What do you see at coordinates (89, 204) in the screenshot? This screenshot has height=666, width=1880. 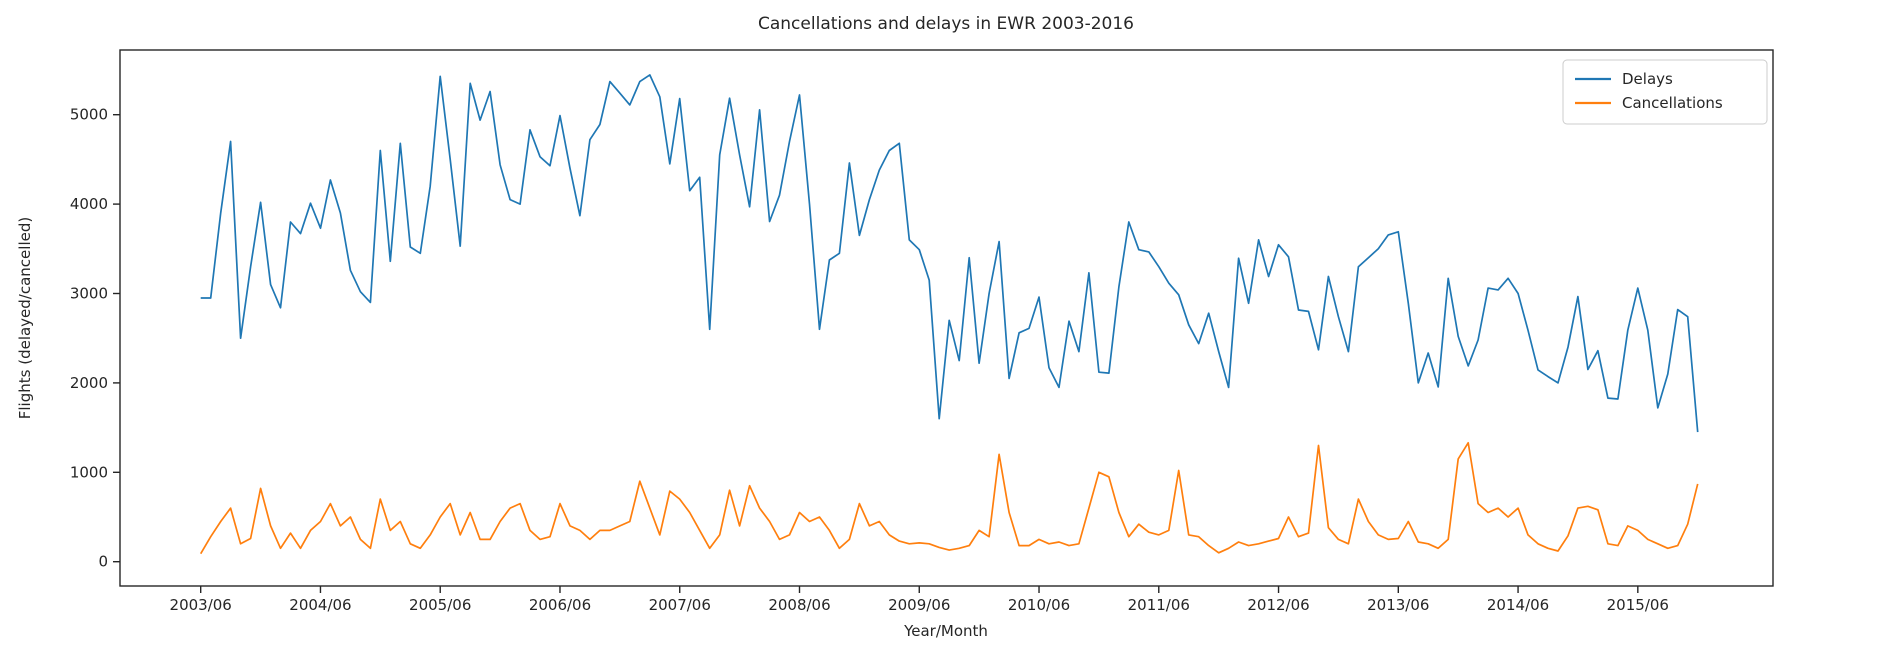 I see `y-tick-label: 4000` at bounding box center [89, 204].